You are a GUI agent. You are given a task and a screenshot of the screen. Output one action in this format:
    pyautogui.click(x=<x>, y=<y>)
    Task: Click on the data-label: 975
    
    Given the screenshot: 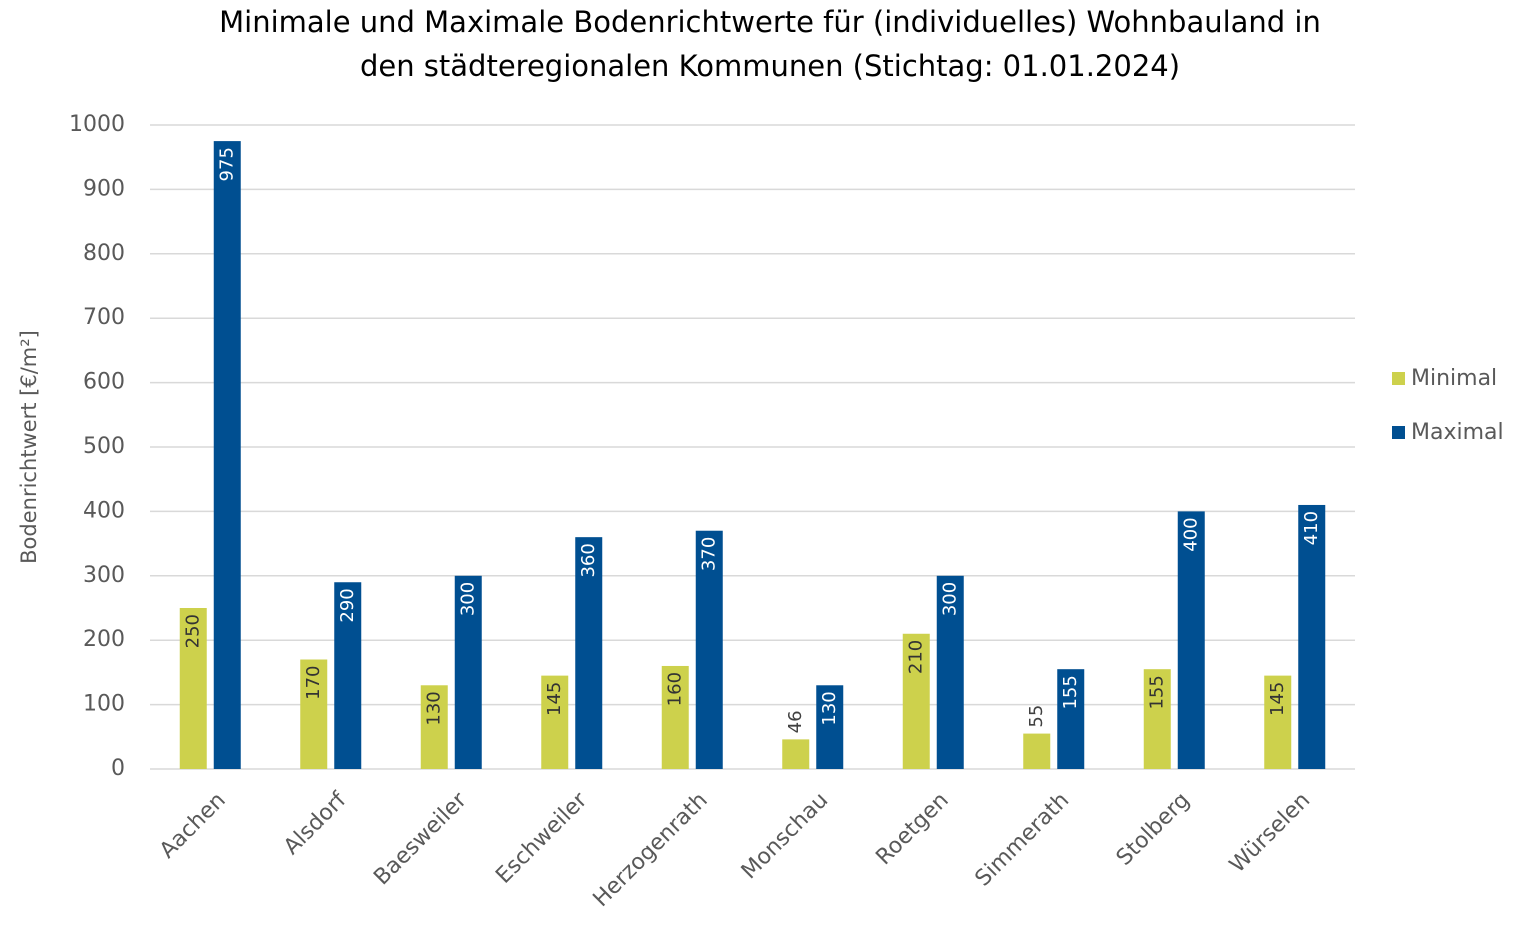 What is the action you would take?
    pyautogui.click(x=226, y=164)
    